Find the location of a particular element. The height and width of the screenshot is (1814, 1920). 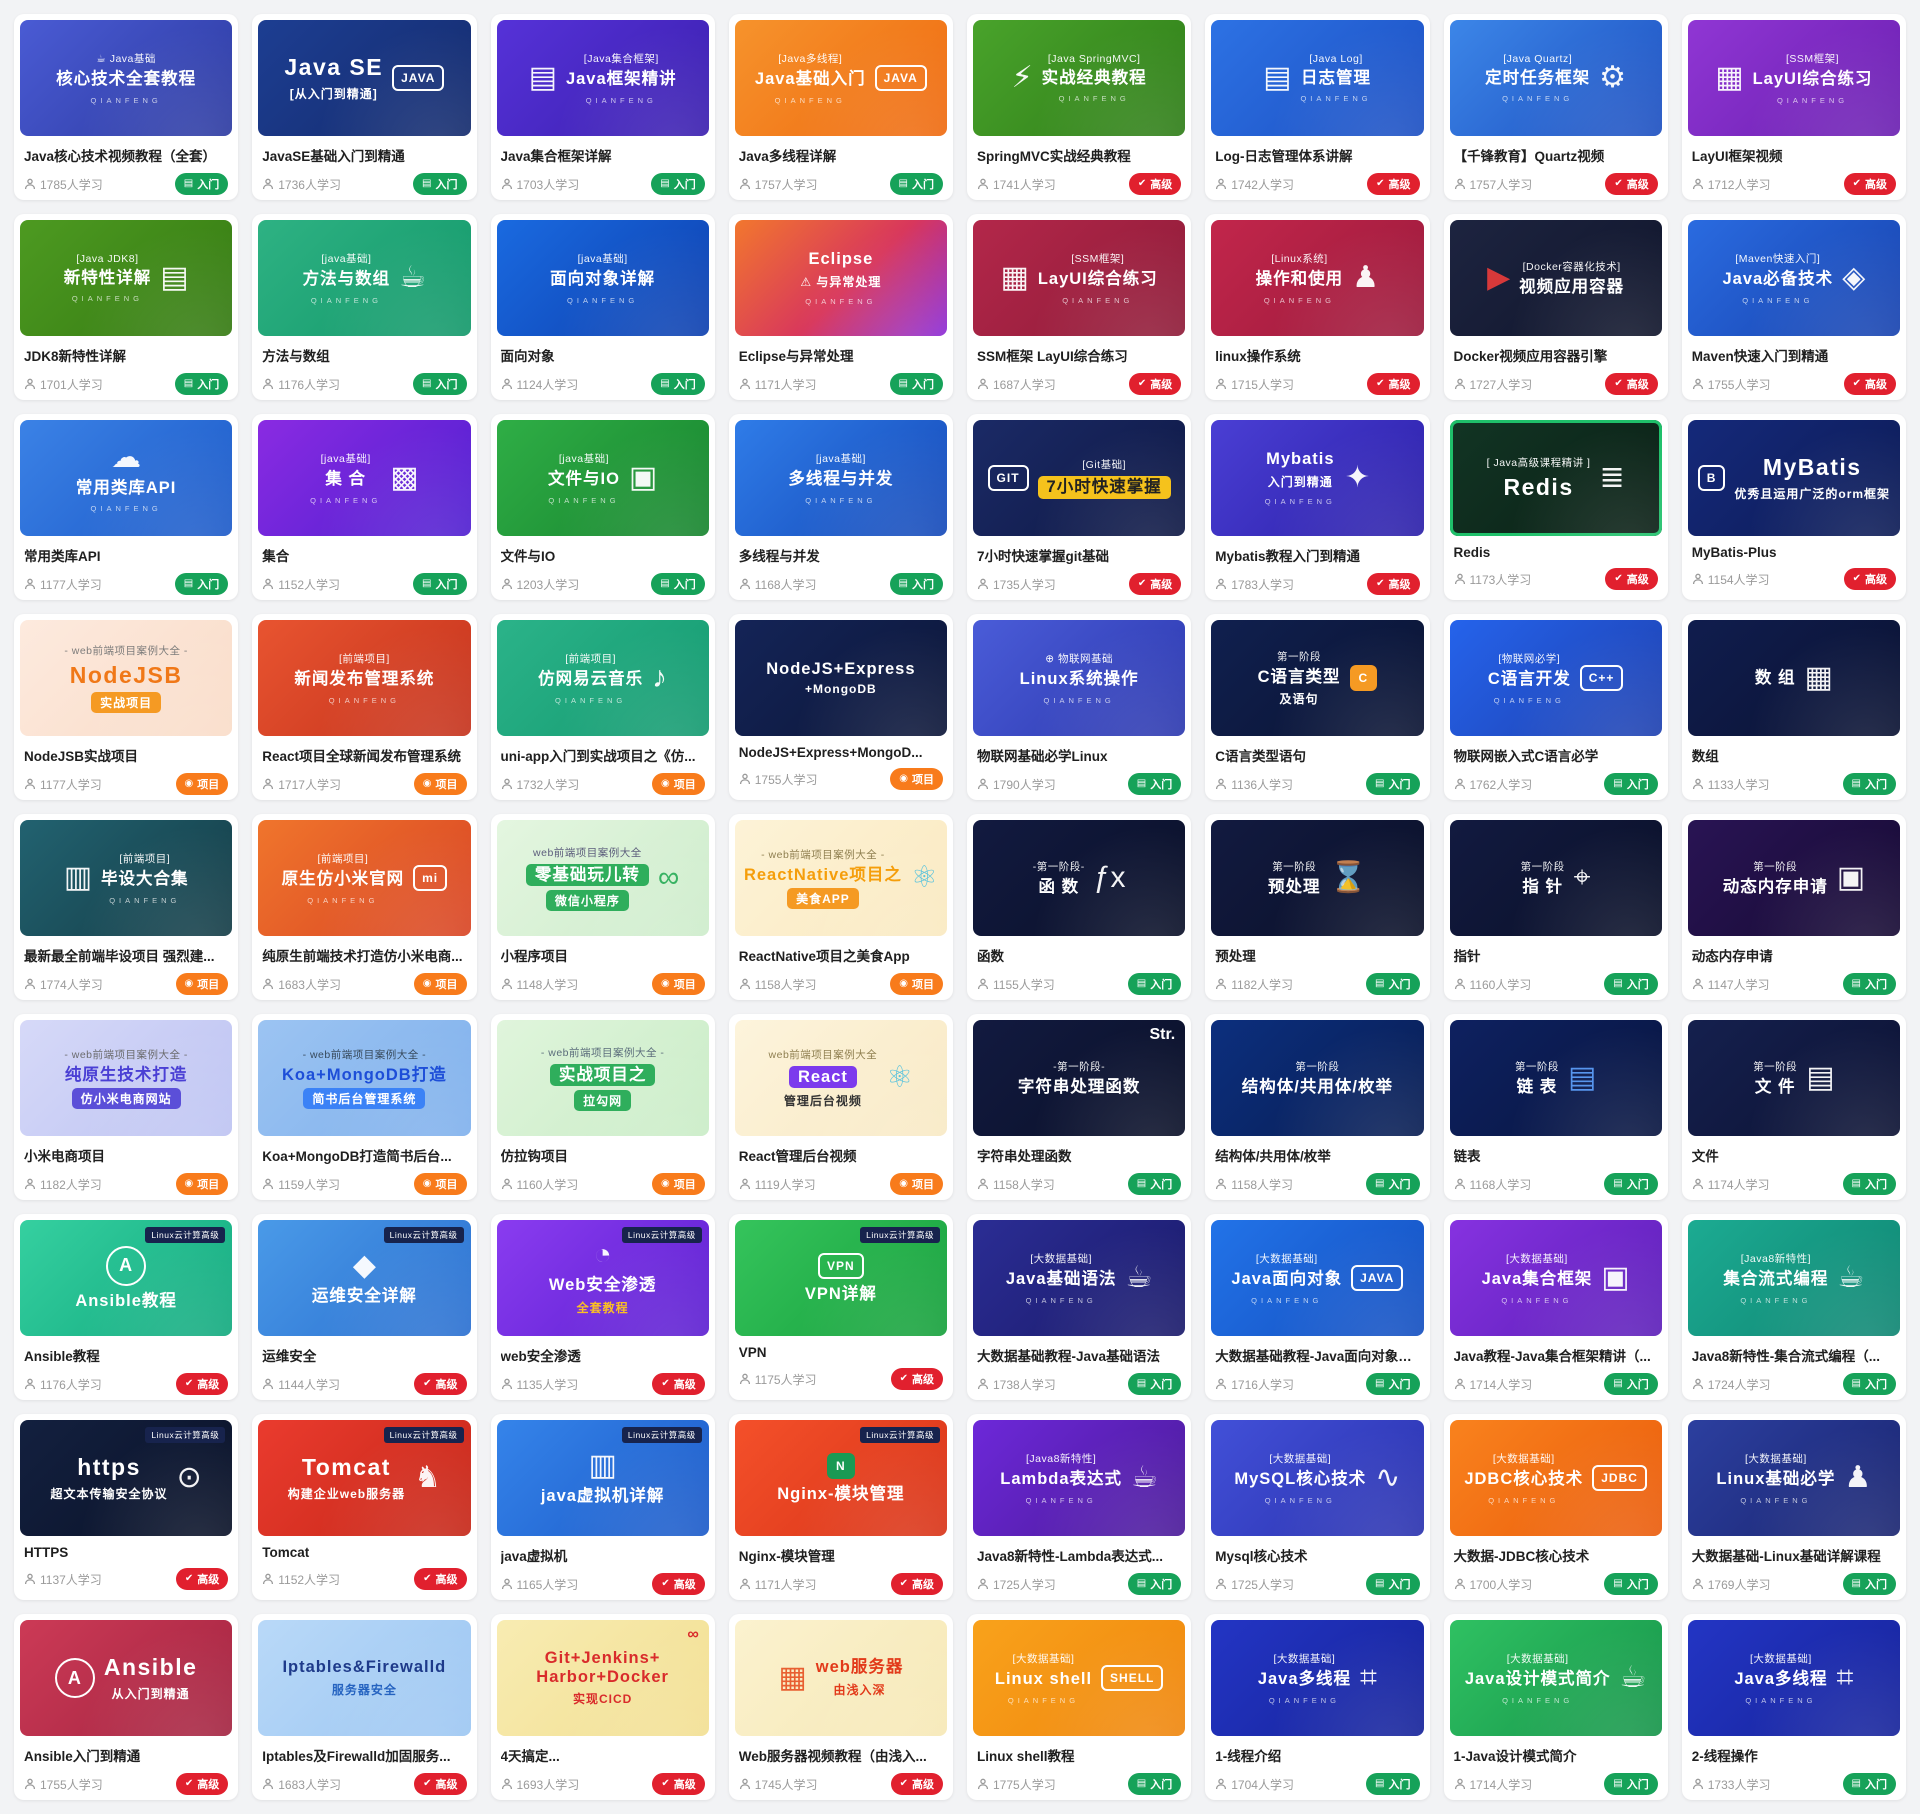

course-title: Tomcat is located at coordinates (286, 1552).